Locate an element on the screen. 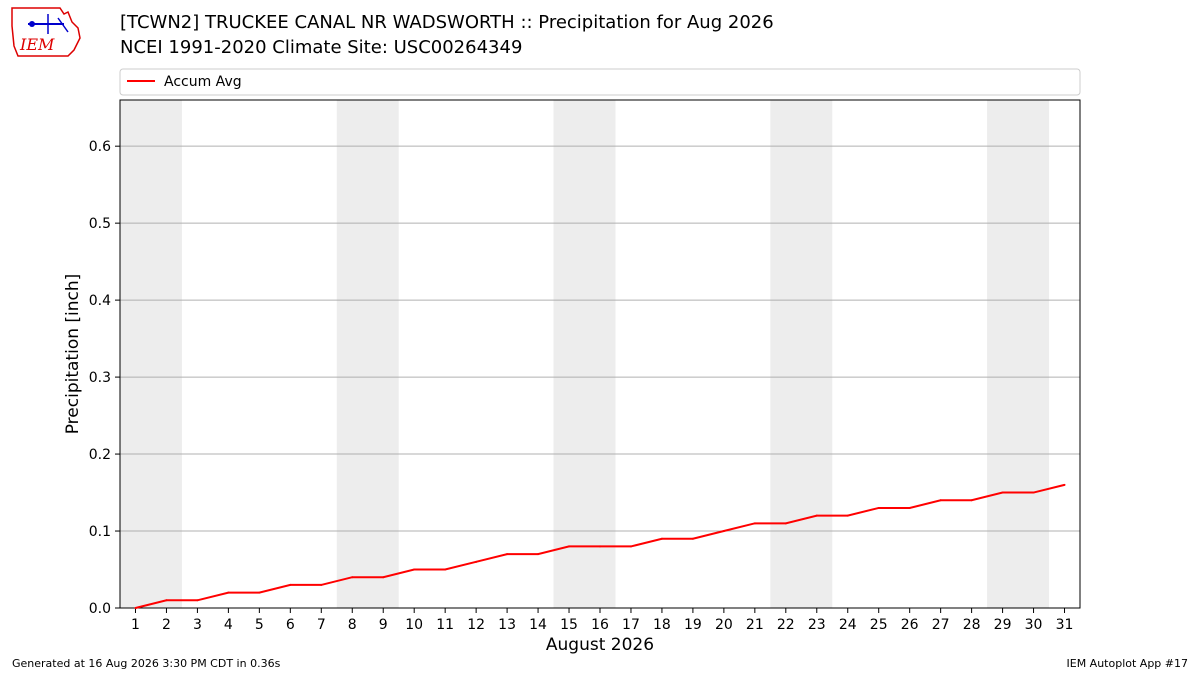 Image resolution: width=1200 pixels, height=675 pixels. x-tick-label: 25 is located at coordinates (879, 625).